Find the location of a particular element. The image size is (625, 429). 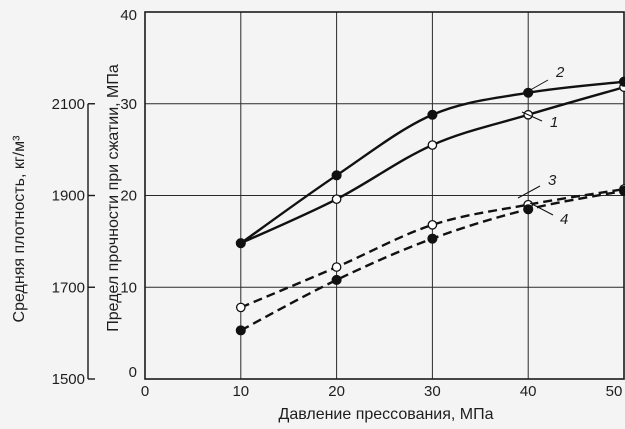

series-1-label: 1 is located at coordinates (554, 122).